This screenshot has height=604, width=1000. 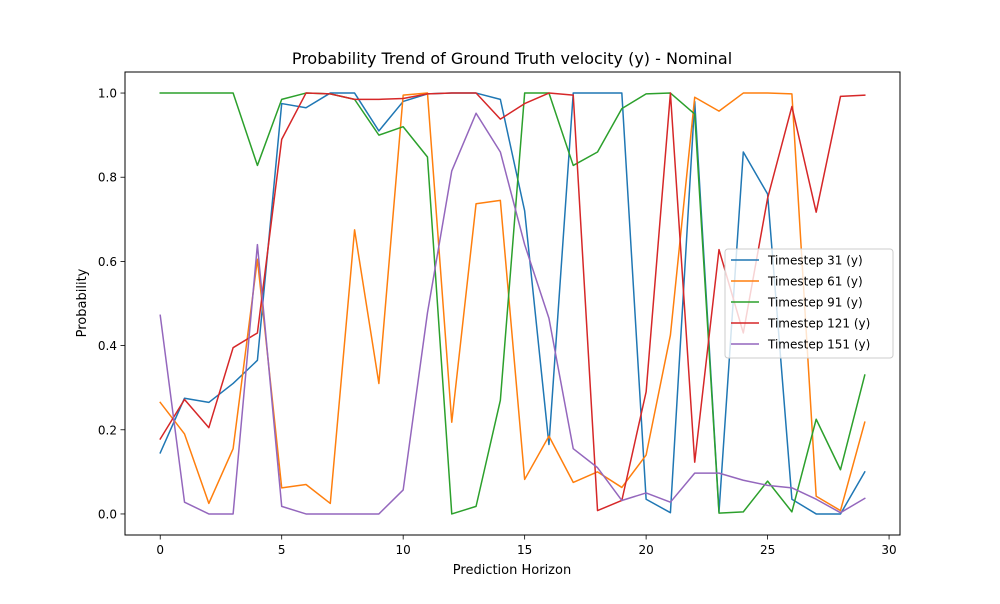 I want to click on legend-box, so click(x=809, y=303).